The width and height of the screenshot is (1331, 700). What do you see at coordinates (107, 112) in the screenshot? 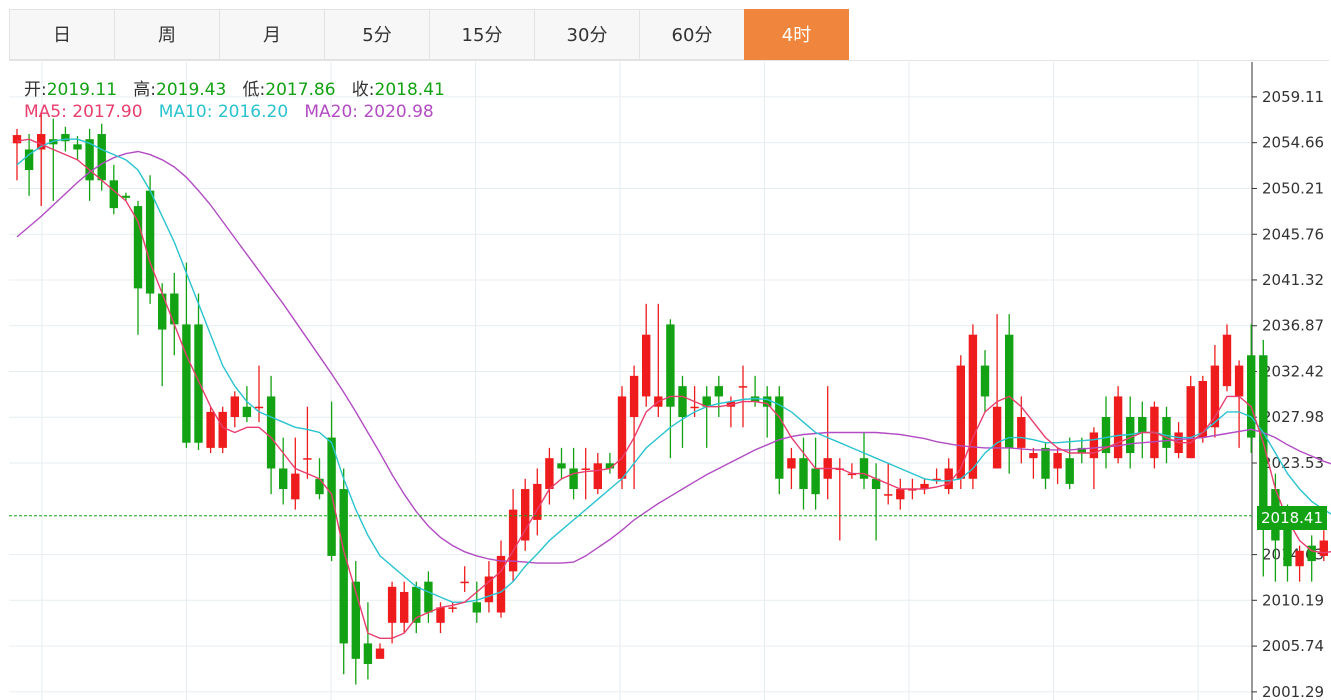
I see `ma5-value: 2017.90` at bounding box center [107, 112].